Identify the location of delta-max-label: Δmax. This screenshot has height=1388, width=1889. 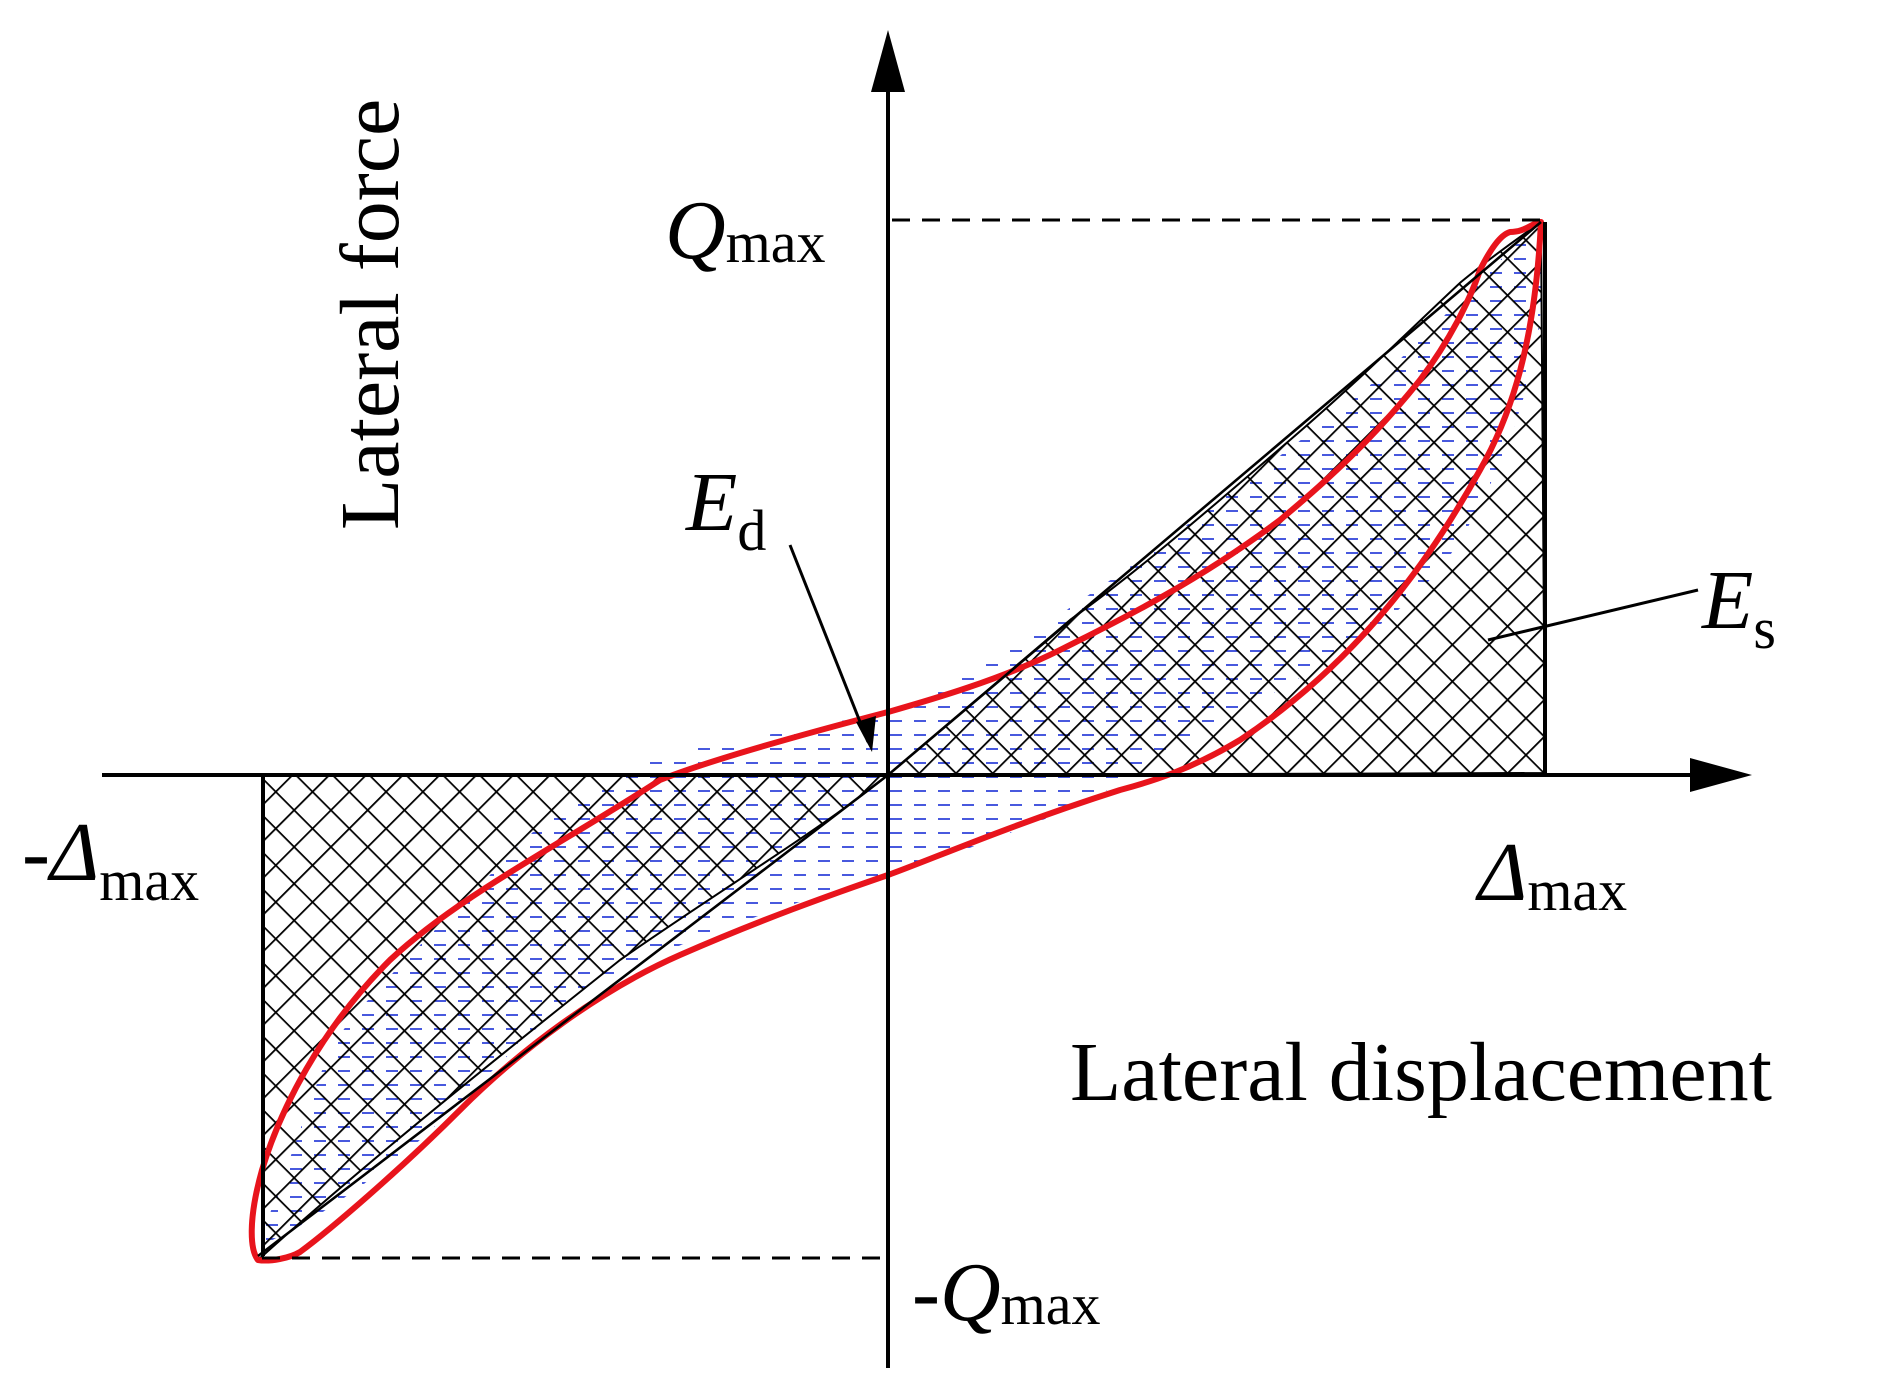
(1551, 874).